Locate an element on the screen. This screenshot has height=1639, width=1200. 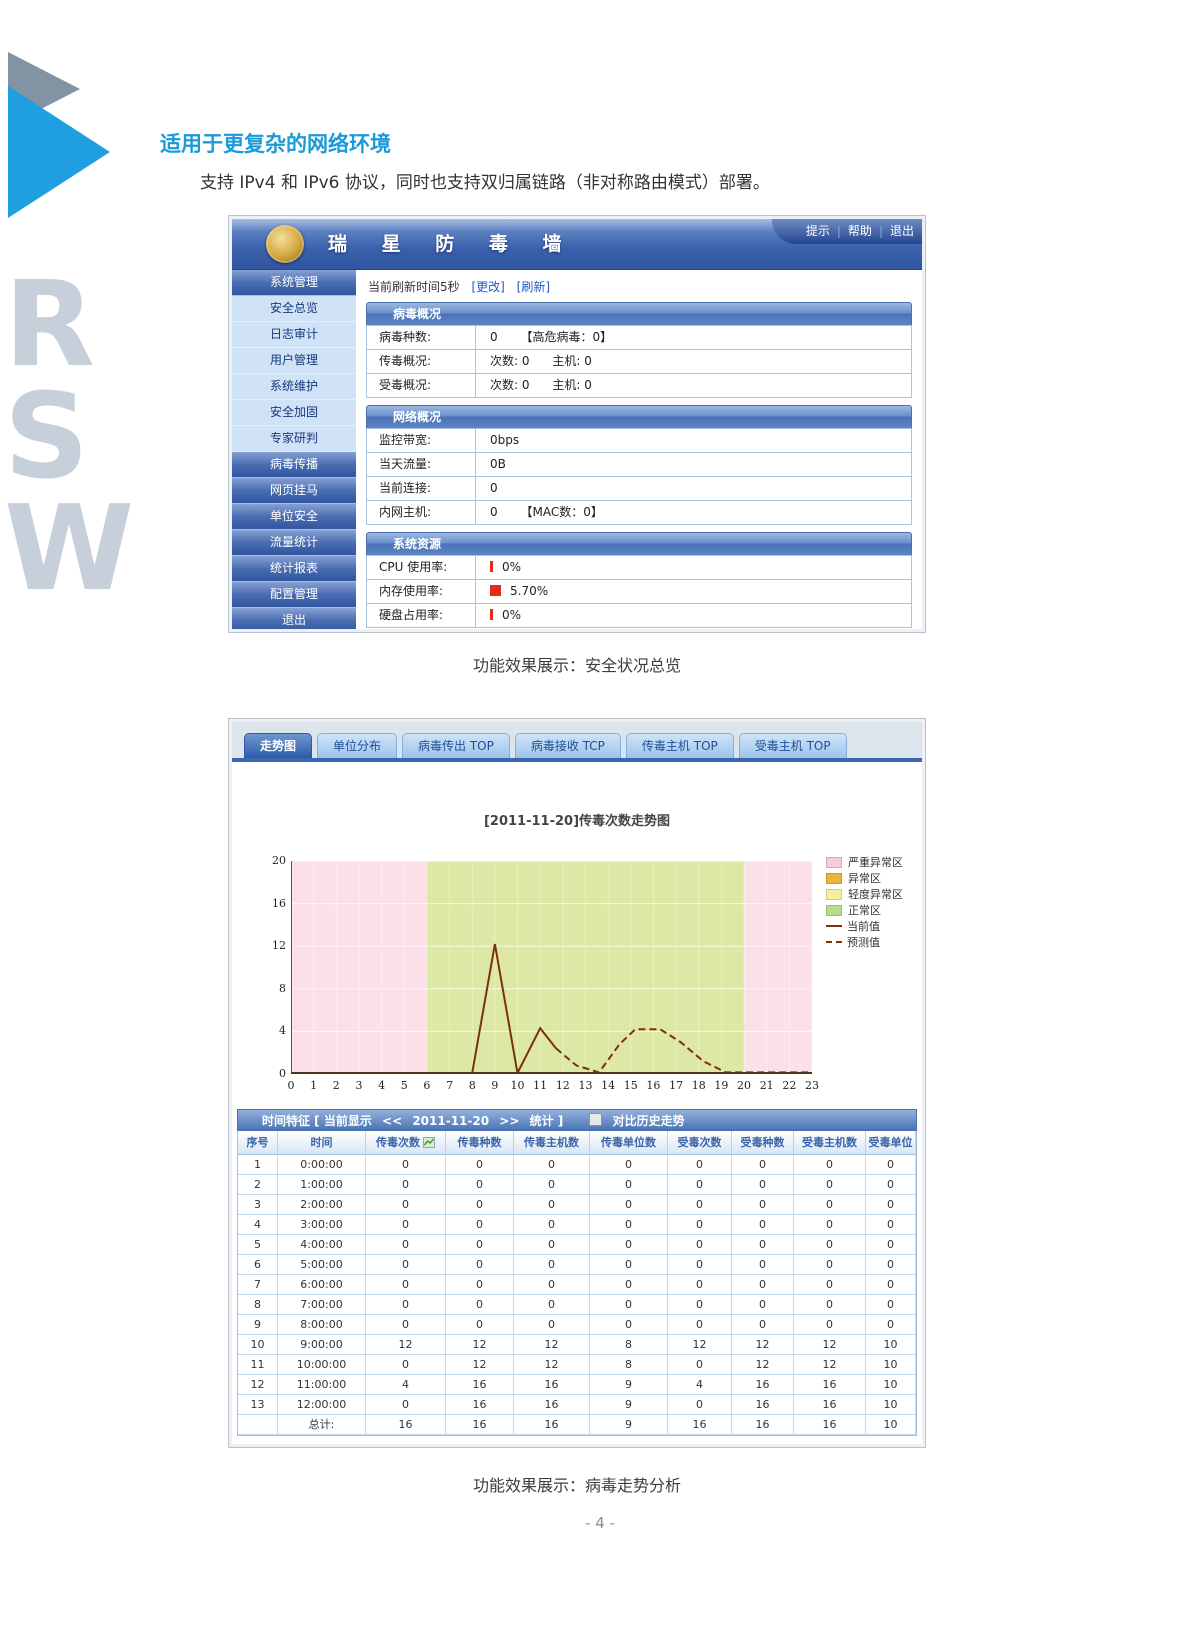
header-link-help: 帮助 is located at coordinates (859, 231).